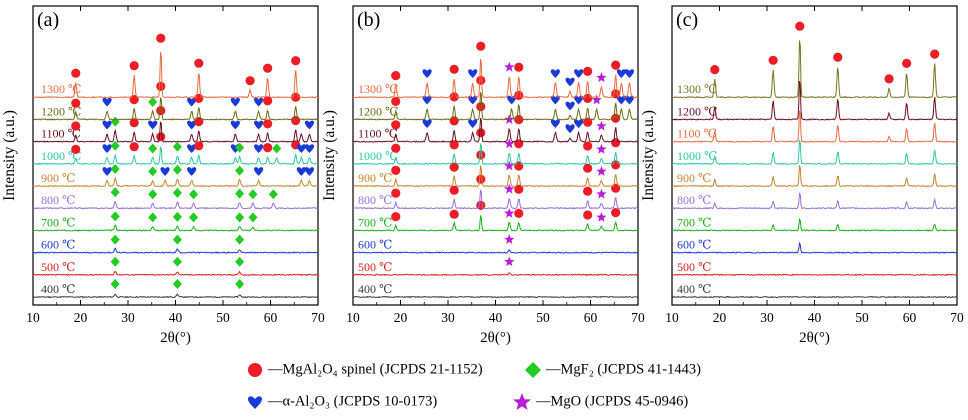 Image resolution: width=968 pixels, height=420 pixels. What do you see at coordinates (648, 155) in the screenshot?
I see `y-axis-label: Intensity (a.u.)` at bounding box center [648, 155].